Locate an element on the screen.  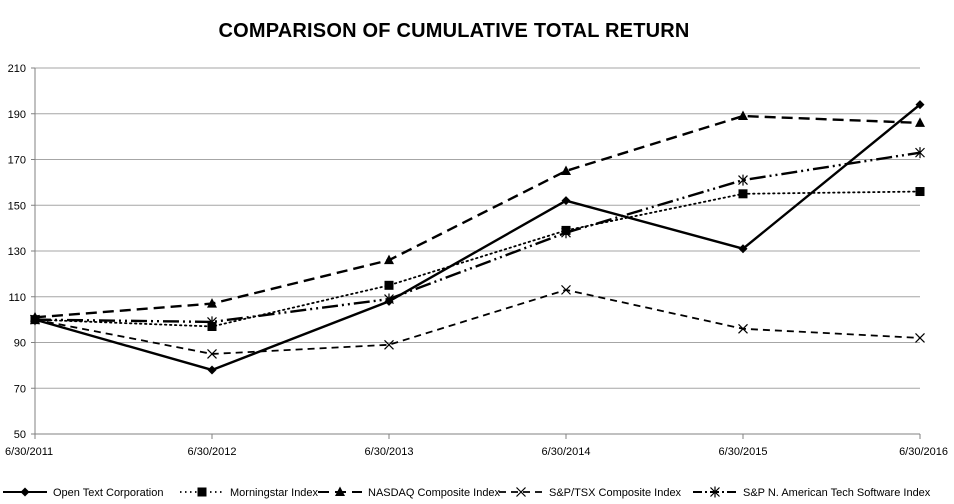
series-s-p-tsx-composite-index is located at coordinates (477, 321).